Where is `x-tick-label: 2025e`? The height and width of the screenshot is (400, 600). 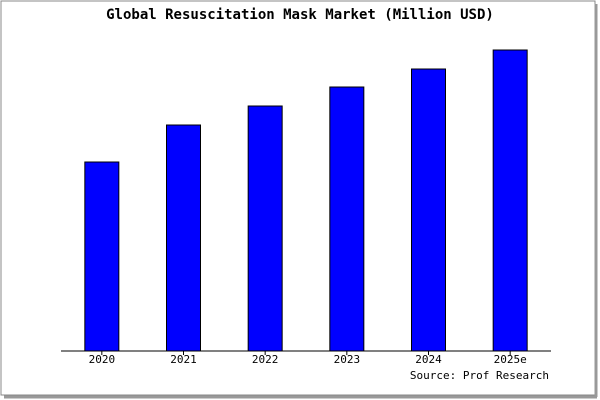
x-tick-label: 2025e is located at coordinates (510, 359).